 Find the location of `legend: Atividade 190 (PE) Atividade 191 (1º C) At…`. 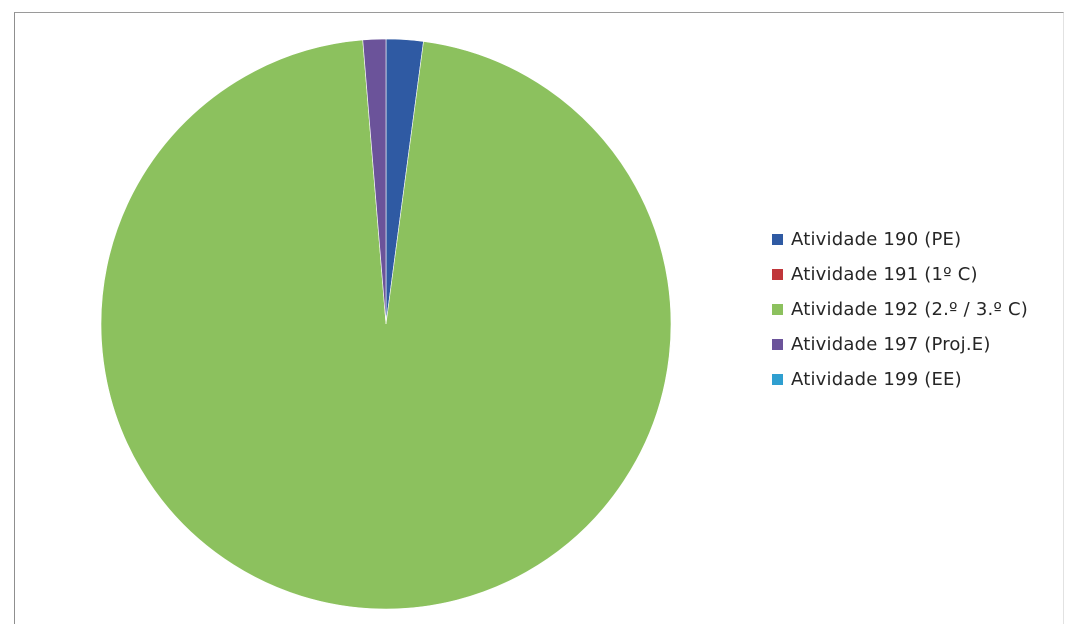

legend: Atividade 190 (PE) Atividade 191 (1º C) At… is located at coordinates (900, 309).